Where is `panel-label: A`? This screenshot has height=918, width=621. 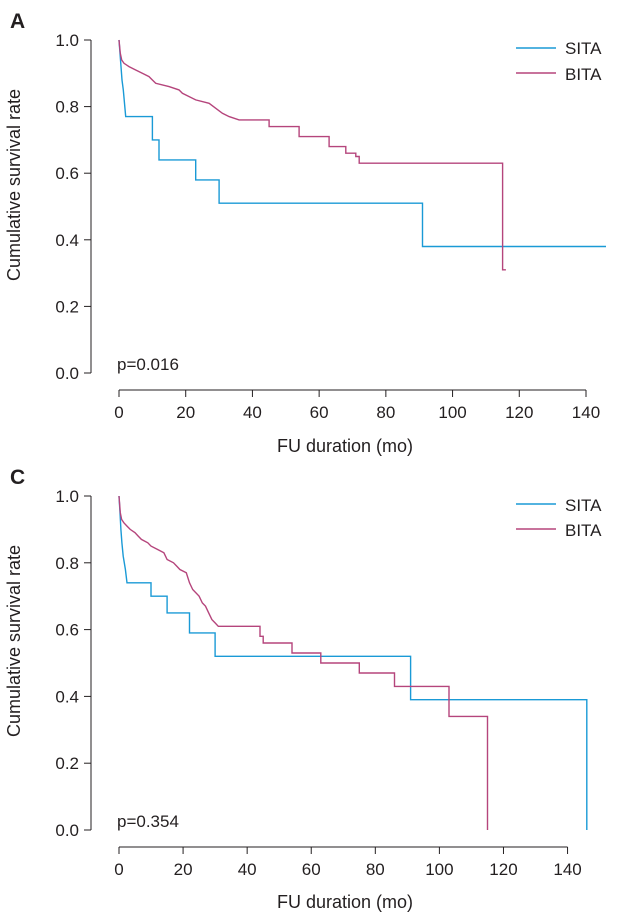 panel-label: A is located at coordinates (17, 21).